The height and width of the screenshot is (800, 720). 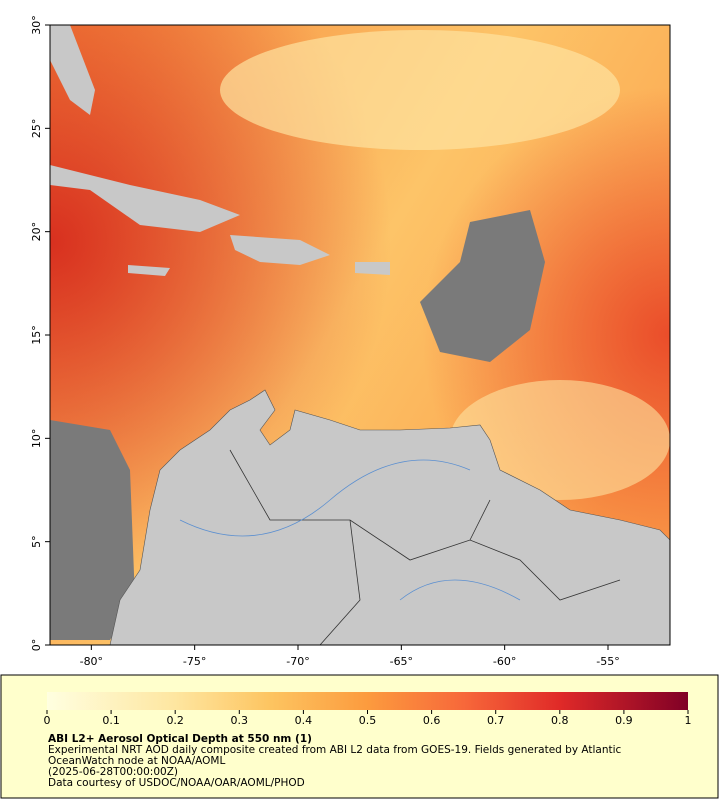 I want to click on colorbar-tick-label: 0.4, so click(x=304, y=720).